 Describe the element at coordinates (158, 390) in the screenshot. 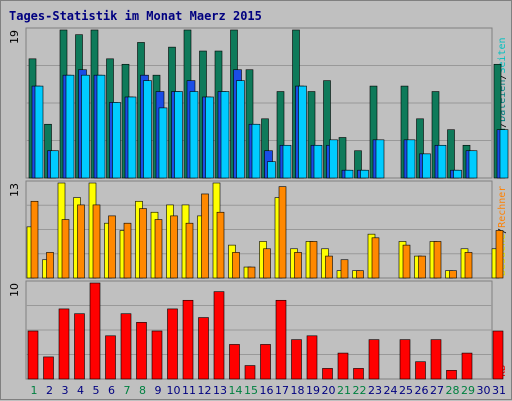

I see `x-tick-9: 9` at that location.